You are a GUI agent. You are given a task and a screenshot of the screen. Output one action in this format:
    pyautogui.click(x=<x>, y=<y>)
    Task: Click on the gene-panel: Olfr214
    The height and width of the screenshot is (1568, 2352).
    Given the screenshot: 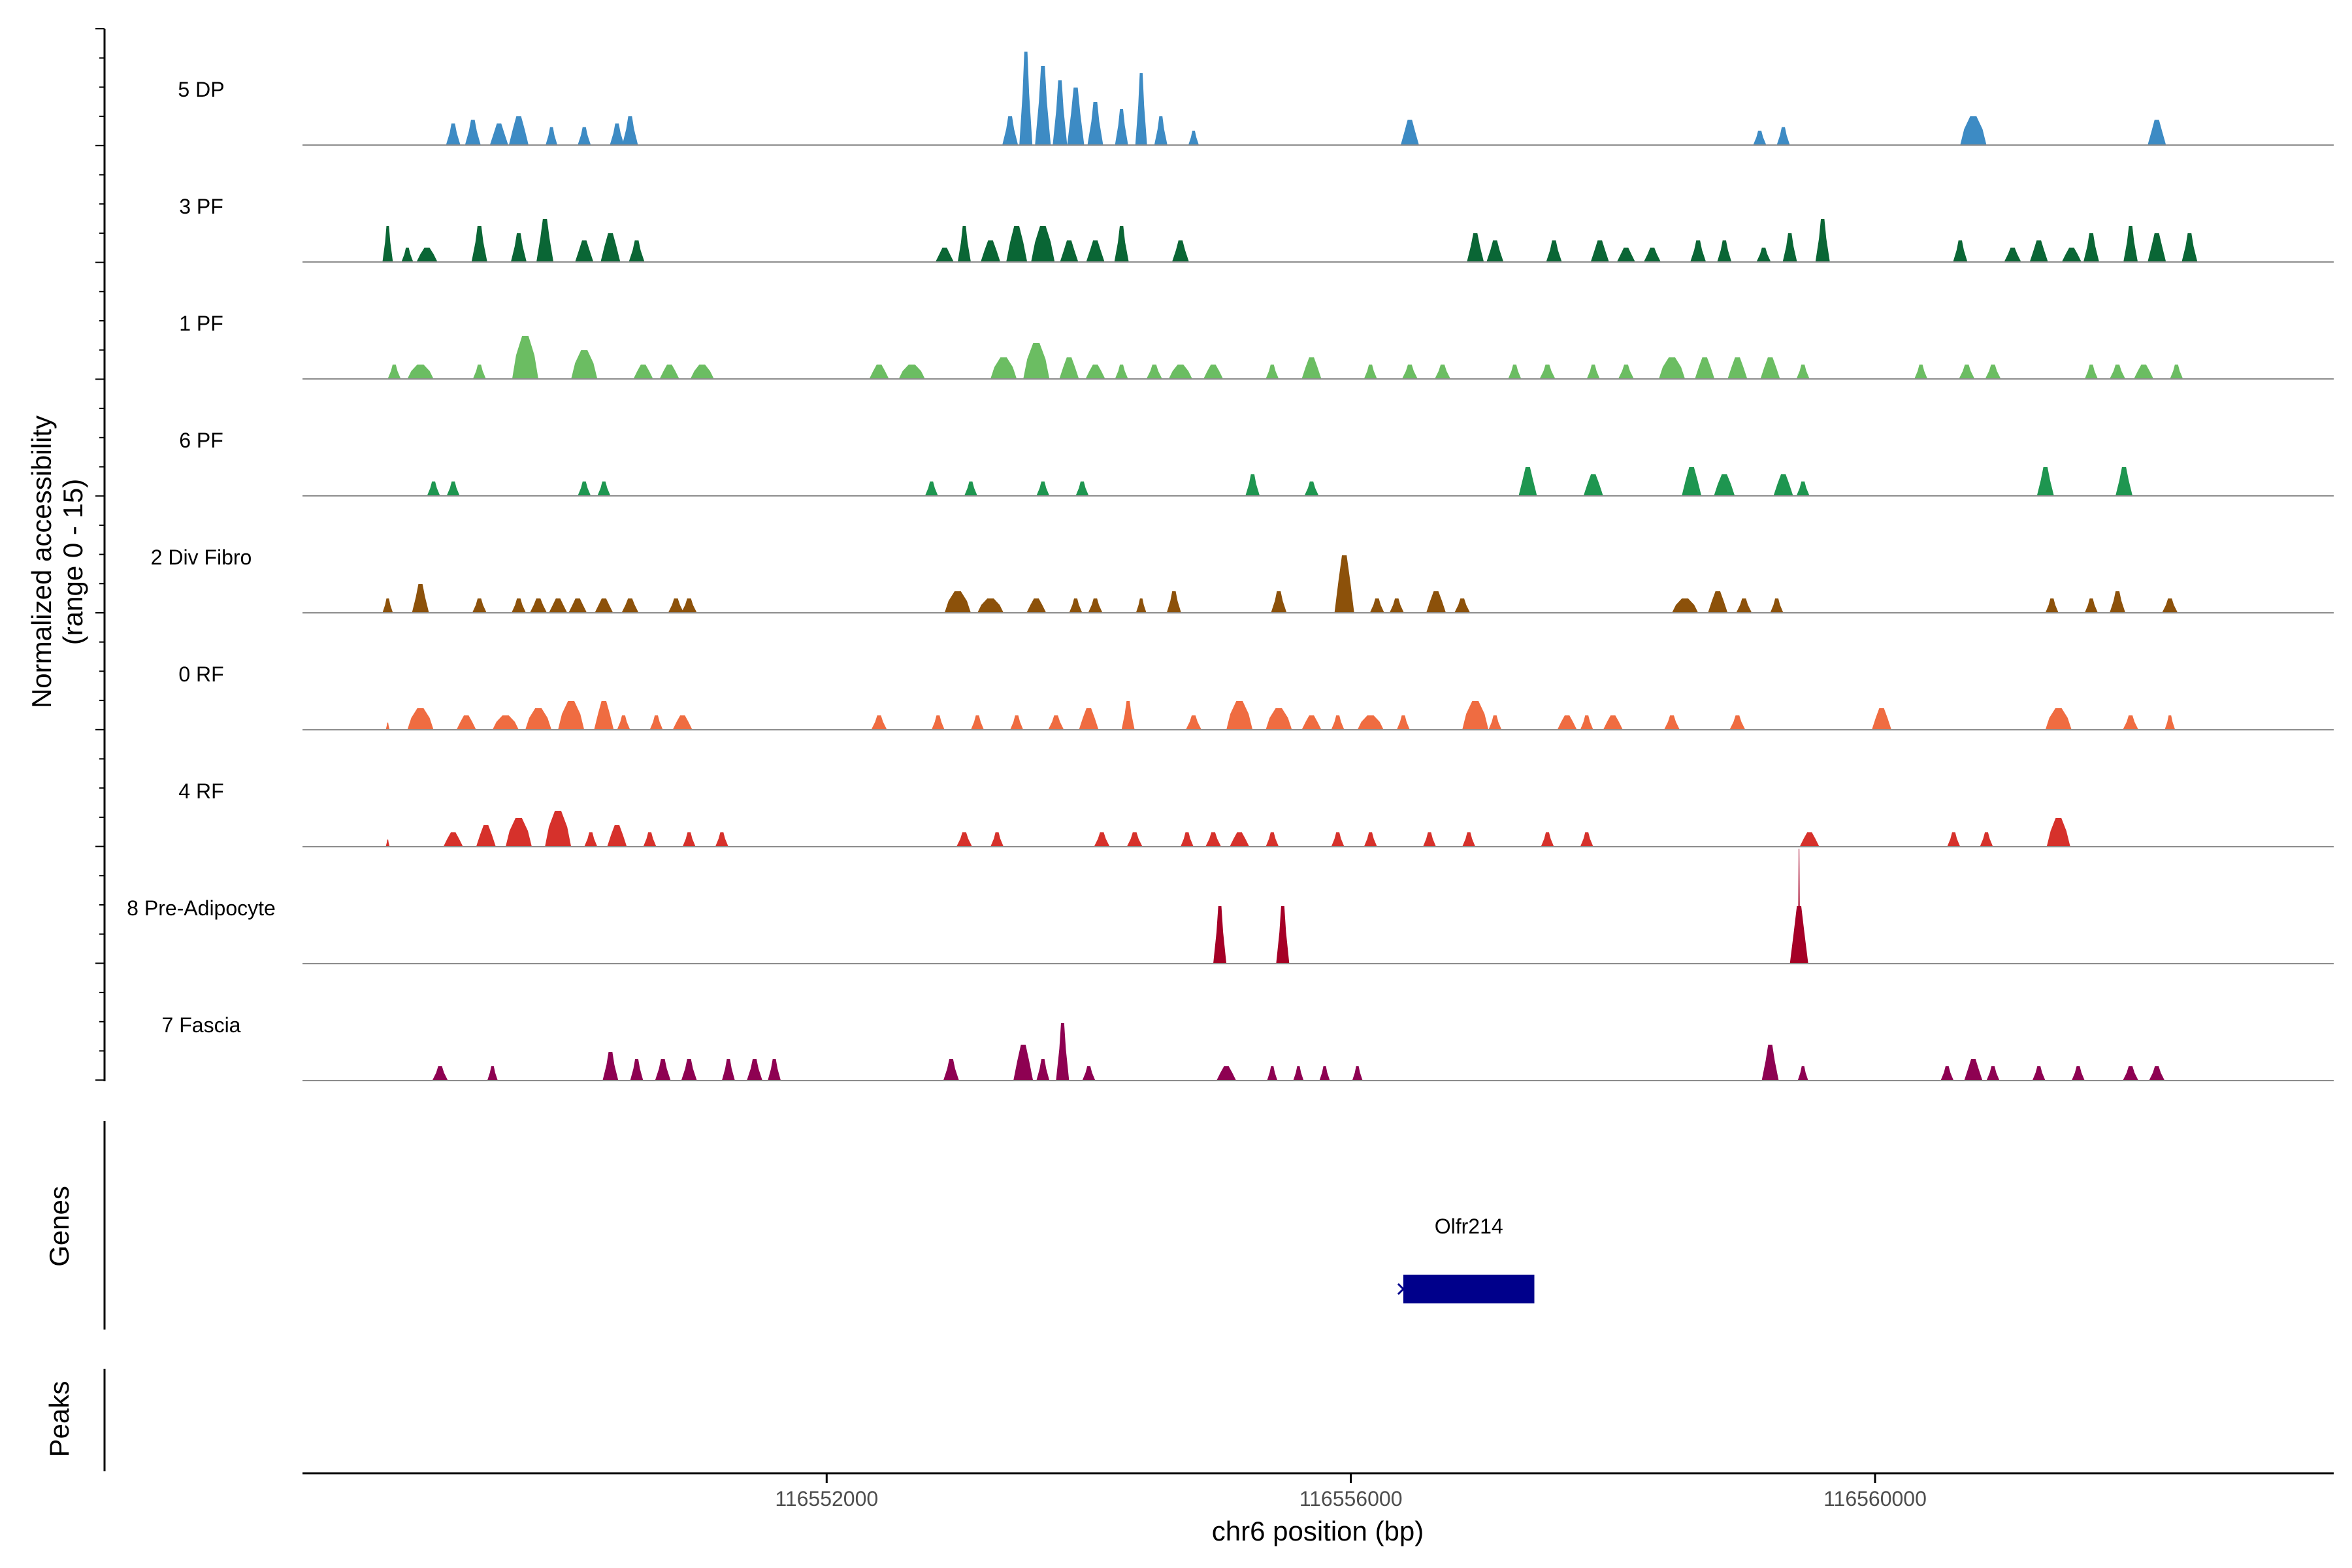 What is the action you would take?
    pyautogui.click(x=1466, y=1259)
    